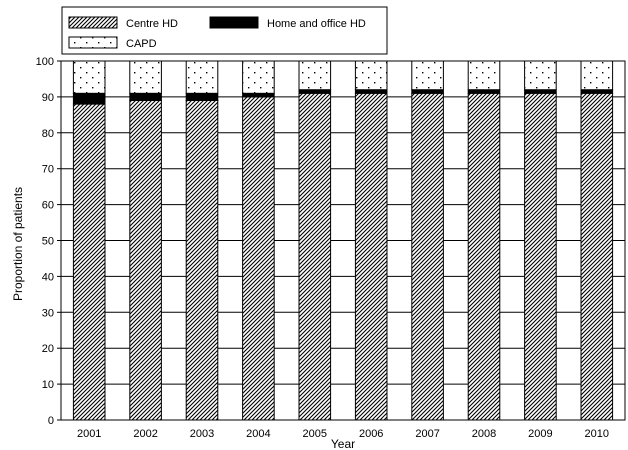  I want to click on x-tick-label: 2004, so click(258, 434).